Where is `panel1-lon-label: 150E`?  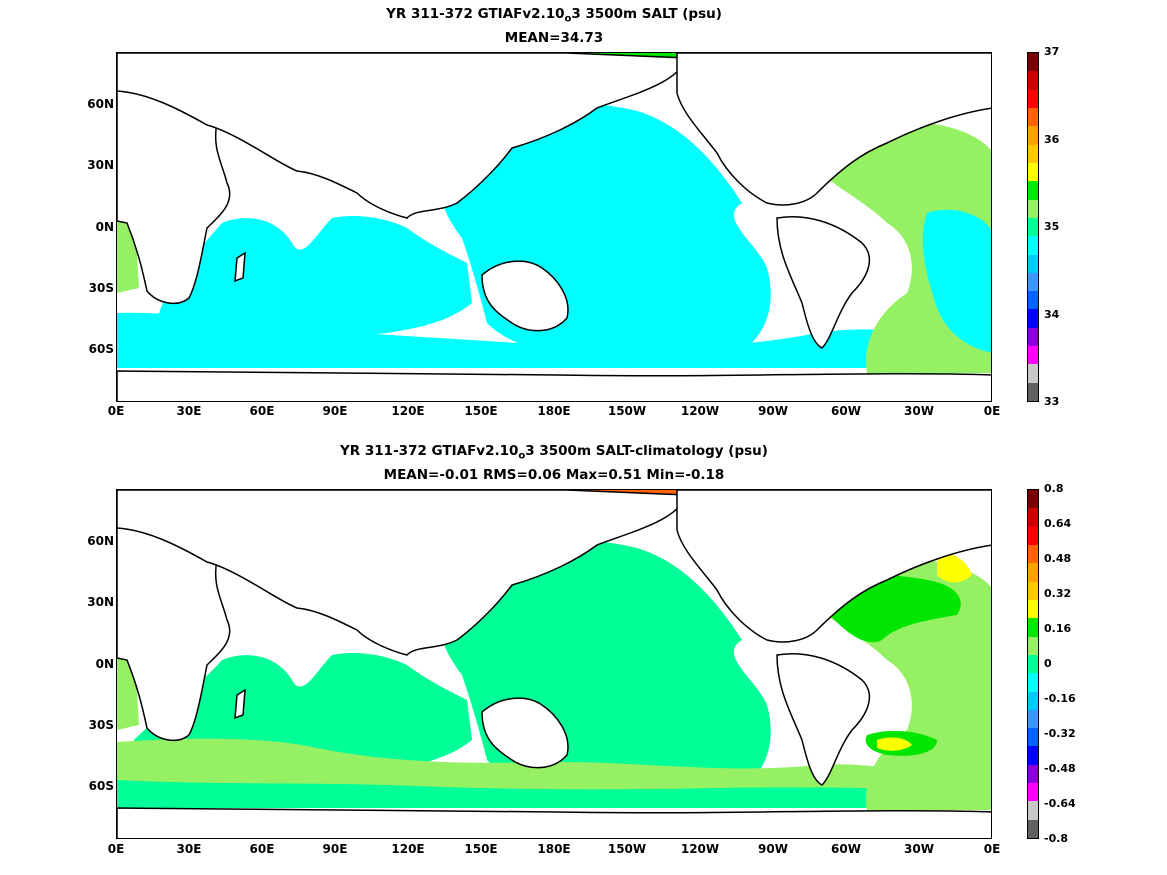
panel1-lon-label: 150E is located at coordinates (481, 411).